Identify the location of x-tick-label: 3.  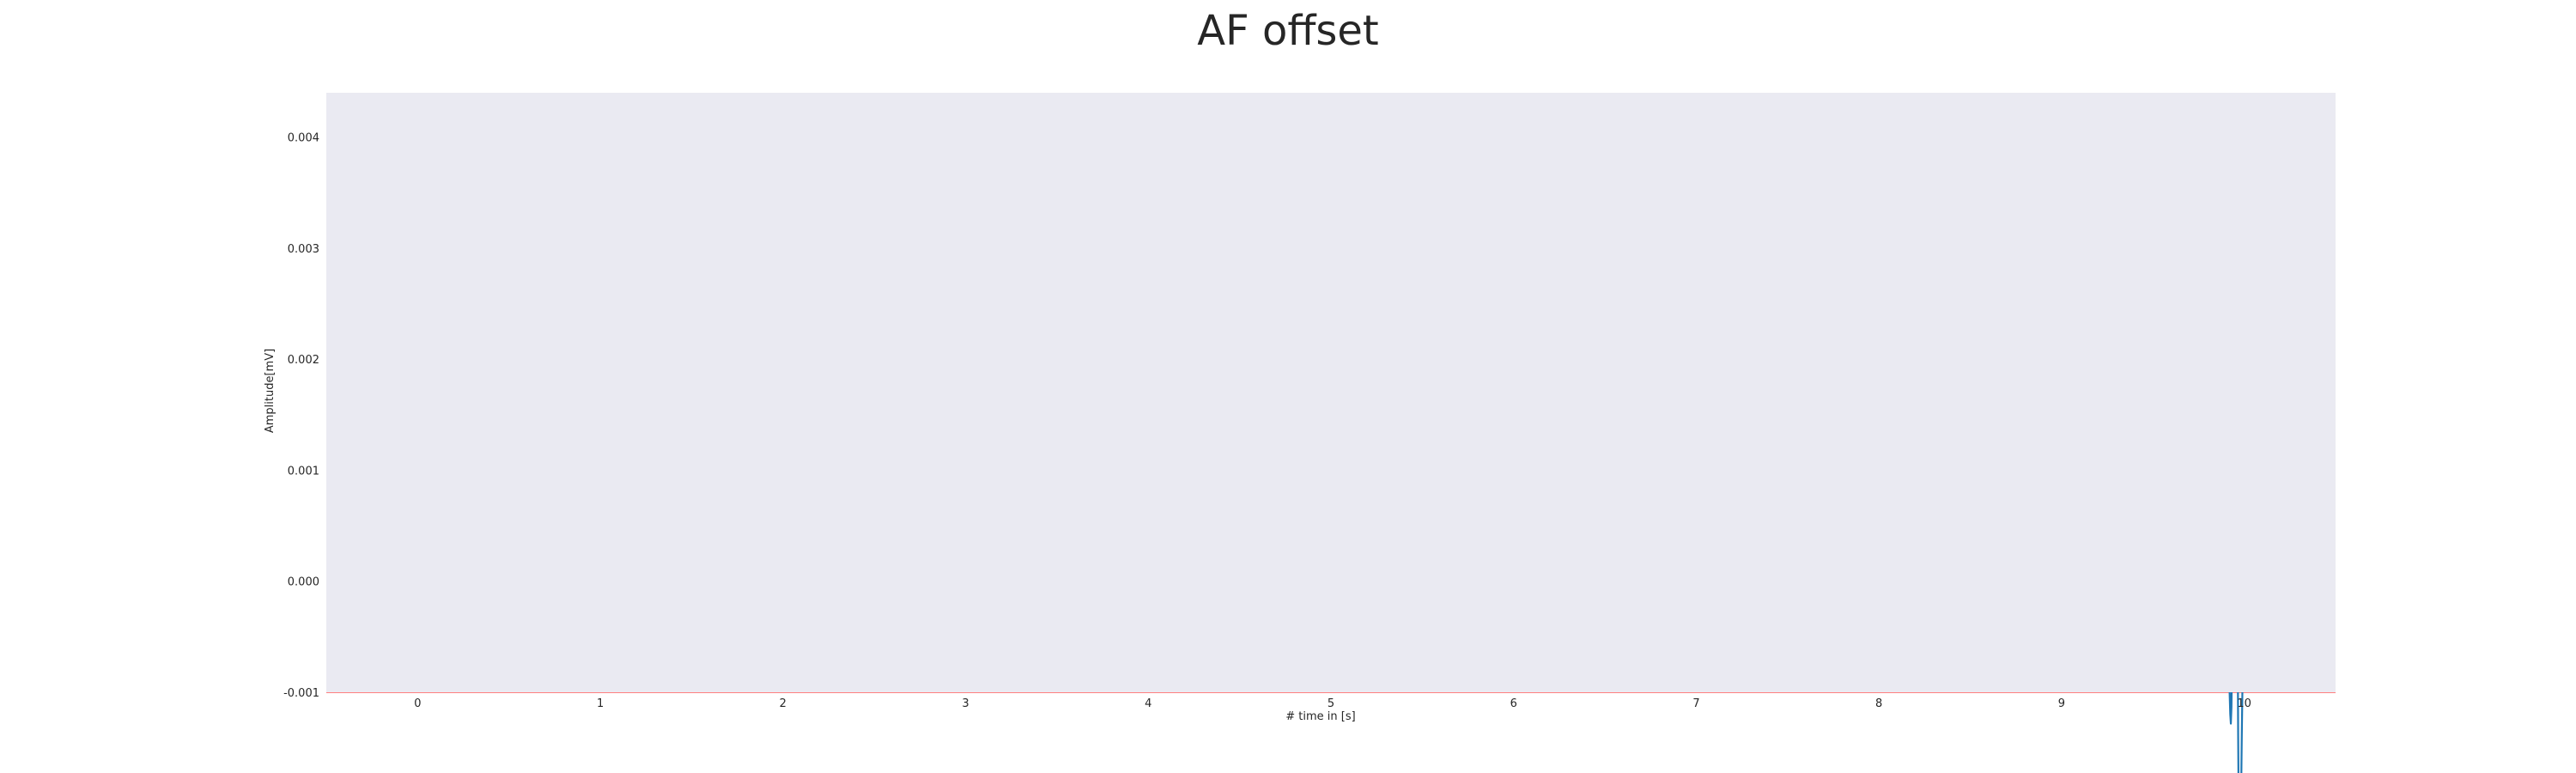
(965, 703).